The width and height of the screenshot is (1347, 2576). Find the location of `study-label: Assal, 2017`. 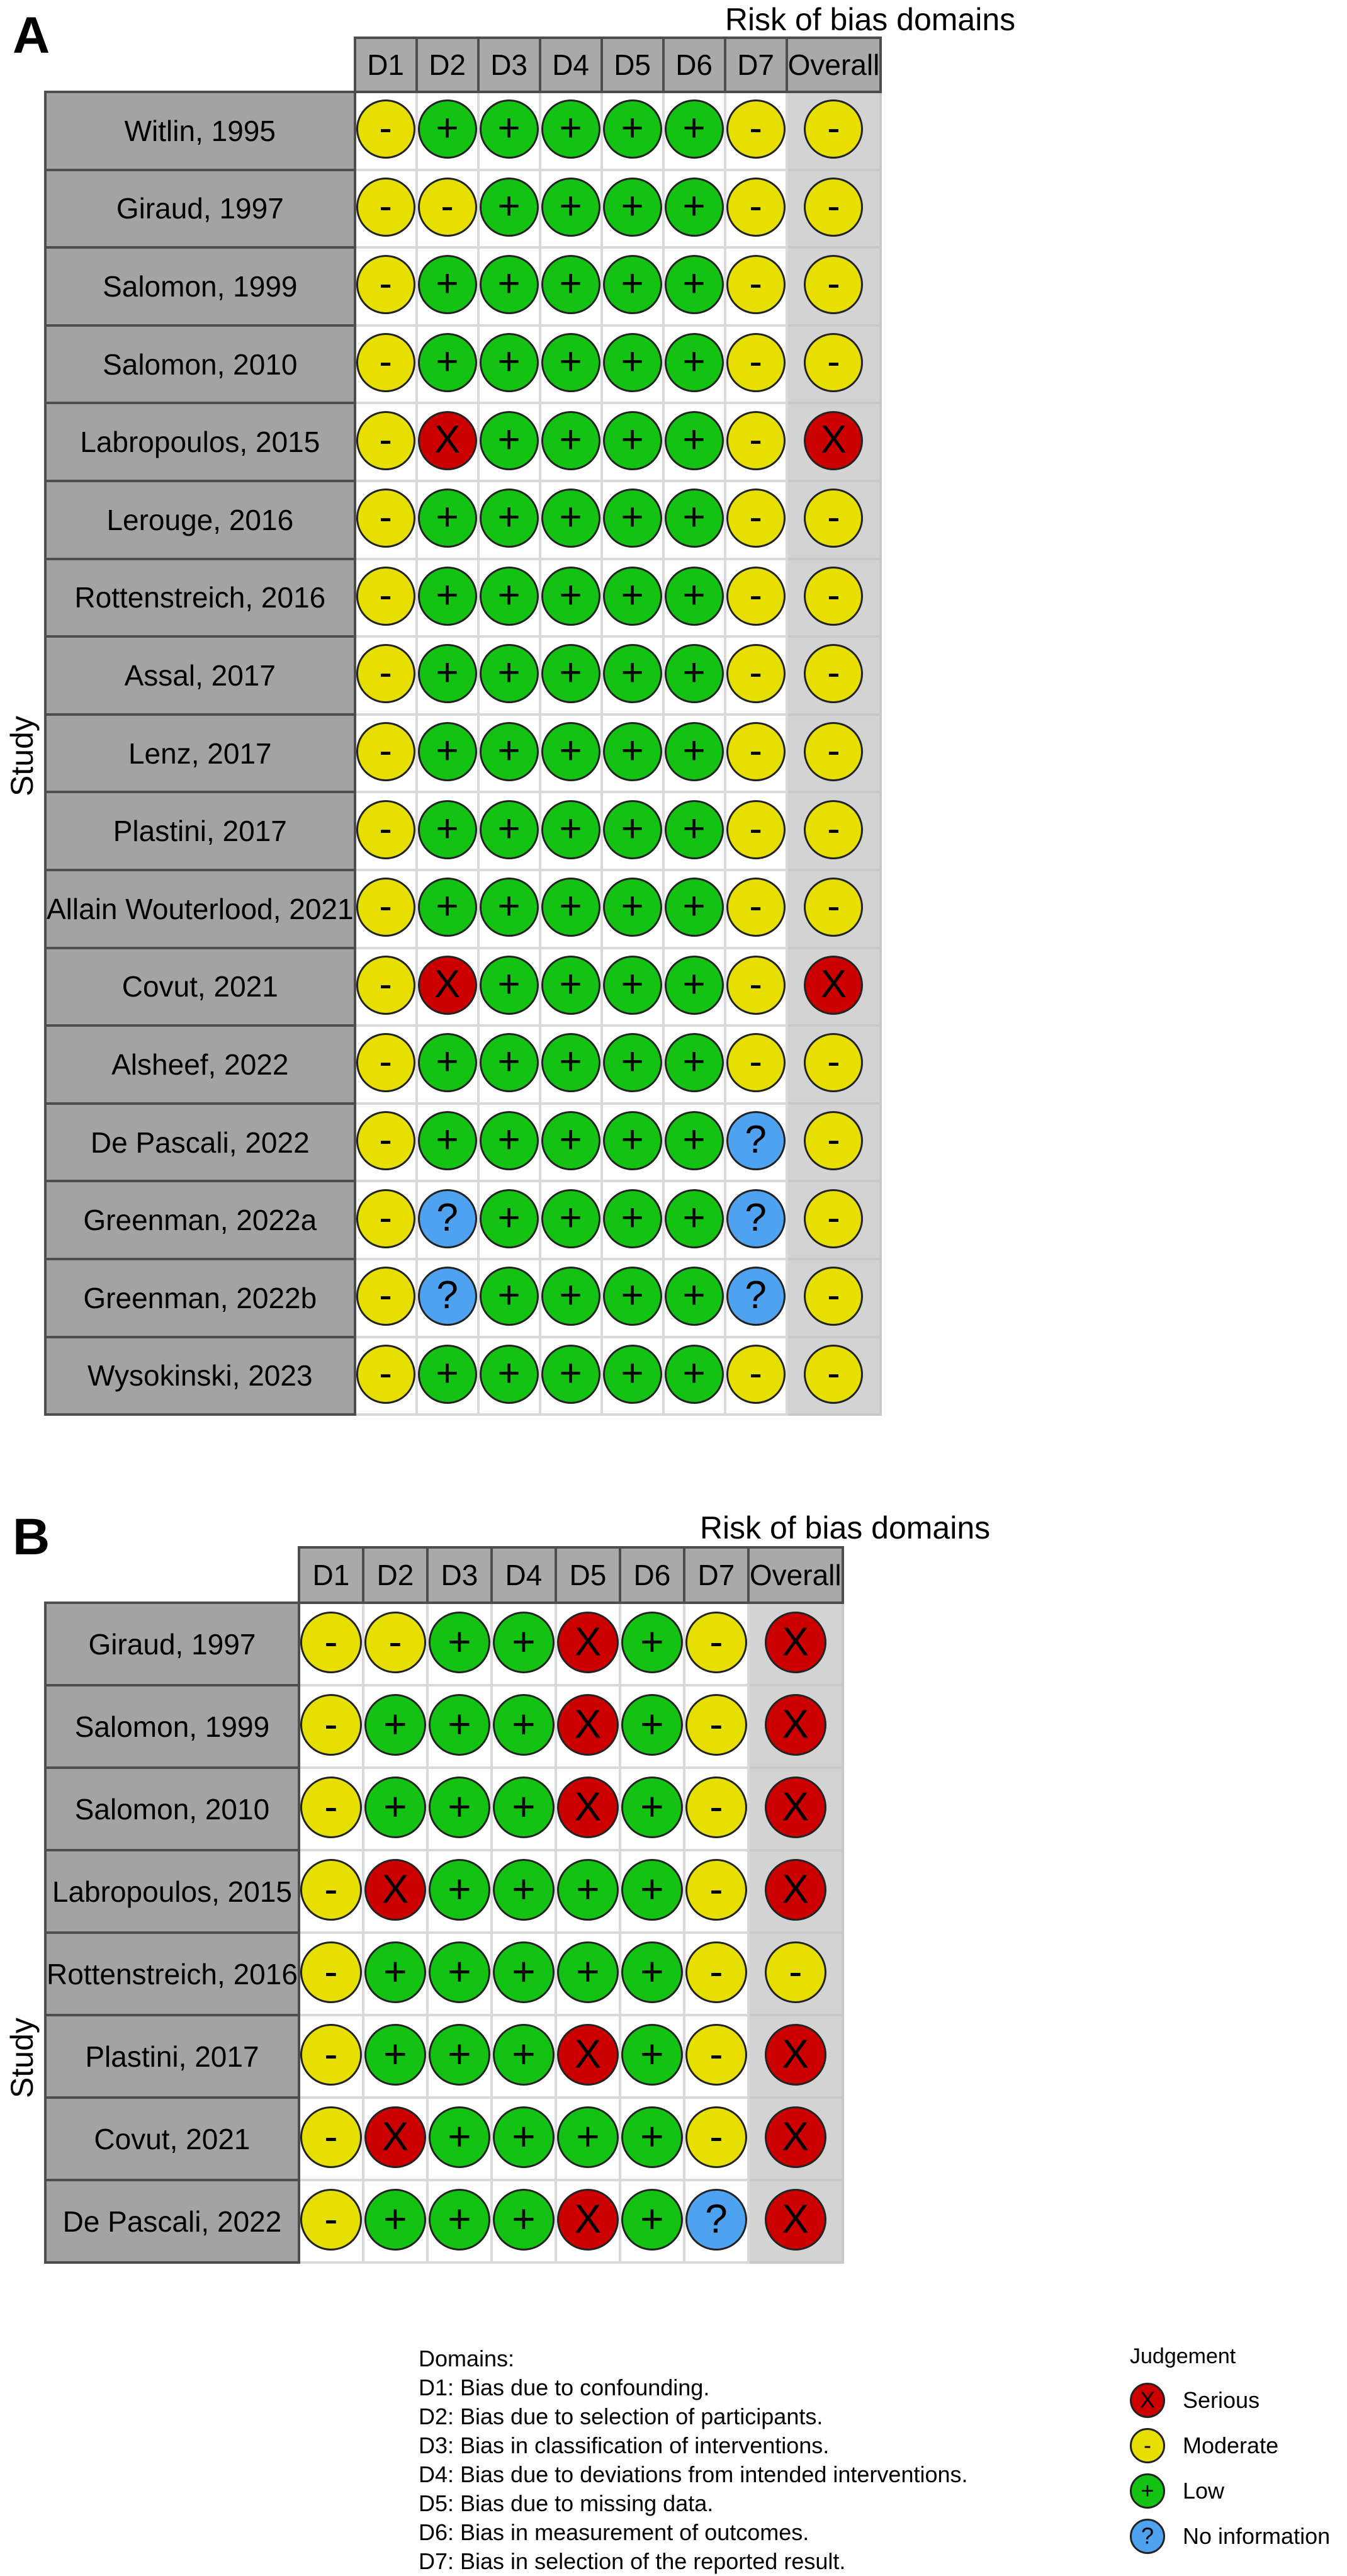

study-label: Assal, 2017 is located at coordinates (200, 675).